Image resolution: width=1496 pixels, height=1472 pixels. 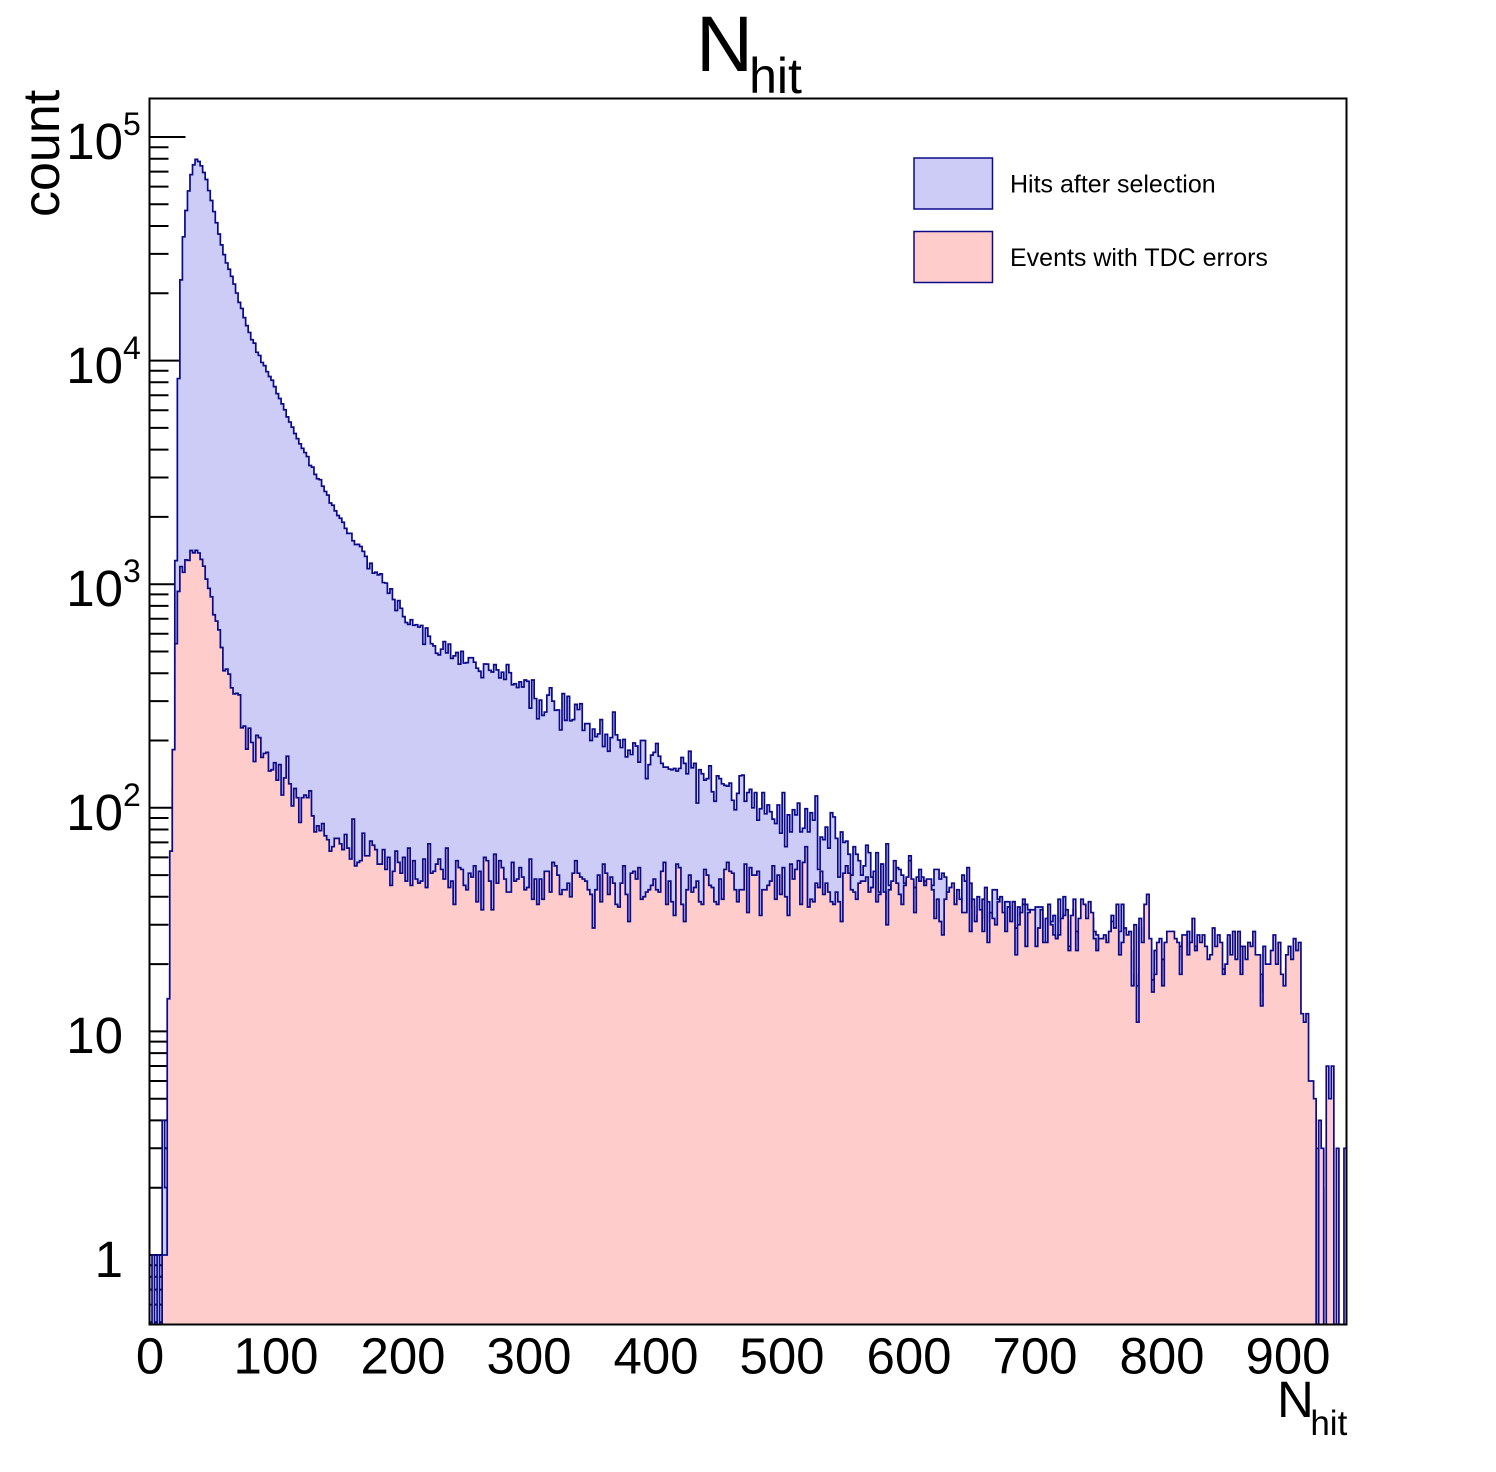 What do you see at coordinates (781, 1356) in the screenshot?
I see `svg-text: 500` at bounding box center [781, 1356].